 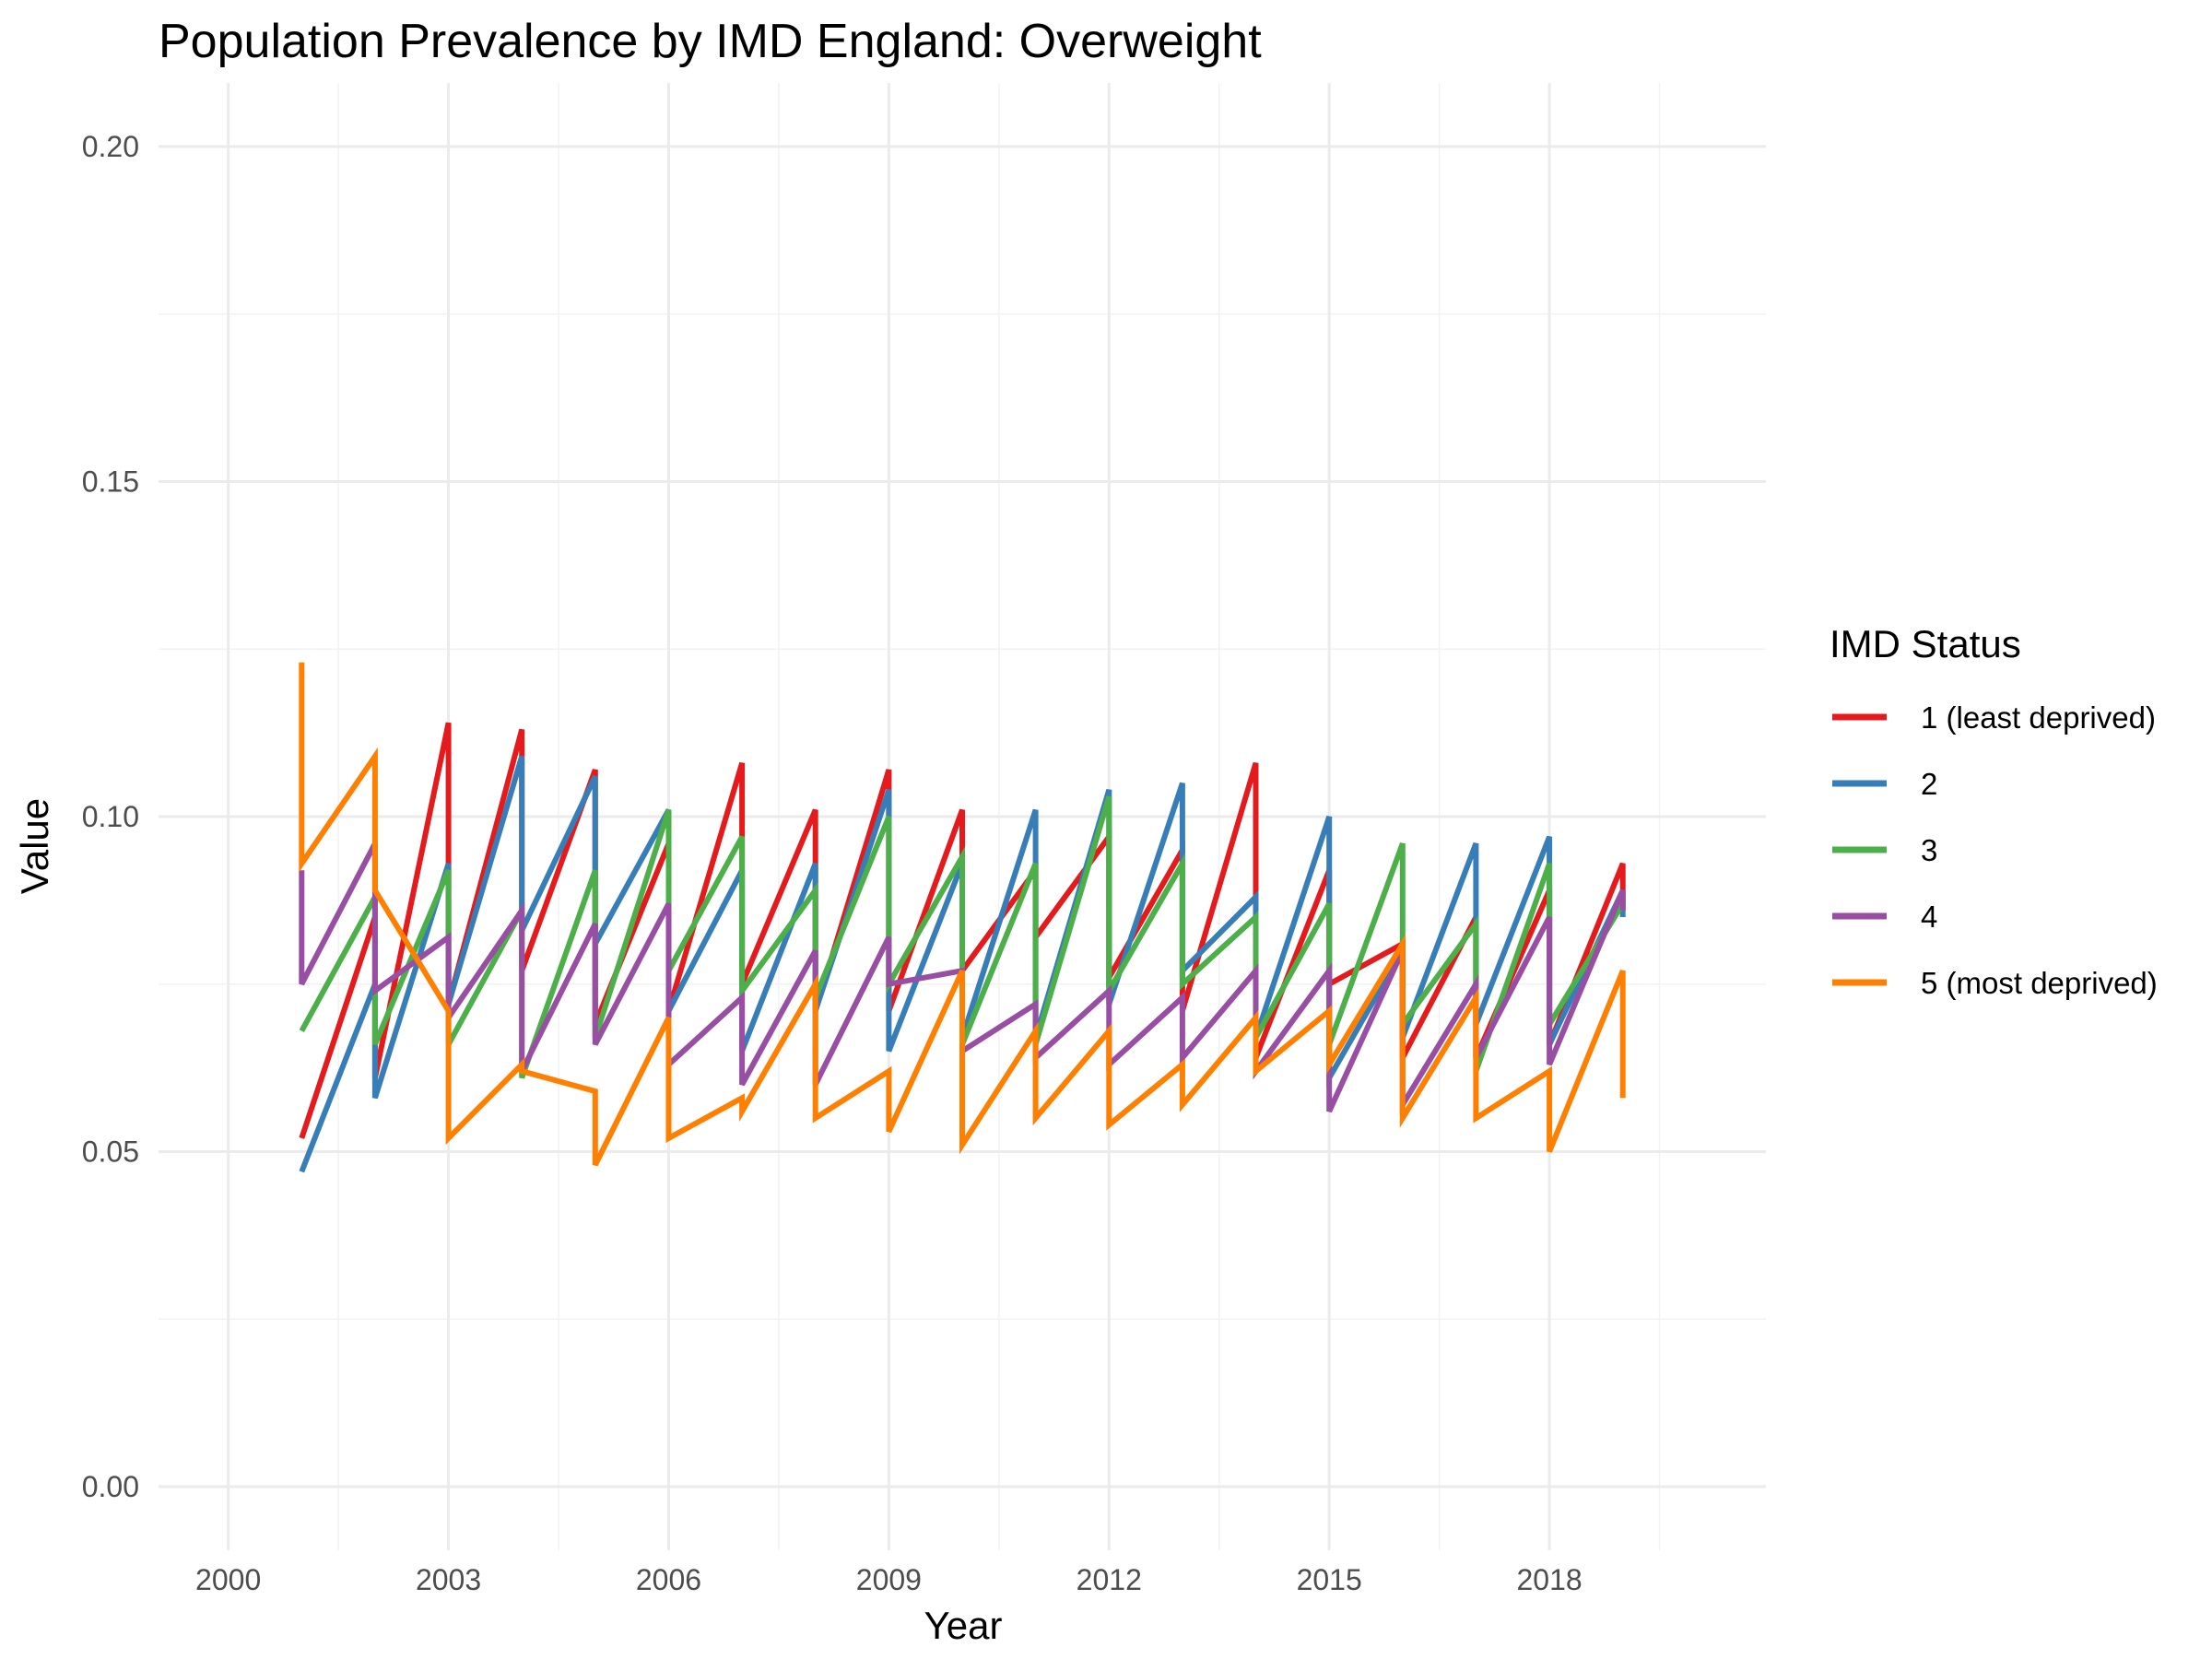 What do you see at coordinates (2039, 983) in the screenshot?
I see `legend-label-5: 5 (most deprived)` at bounding box center [2039, 983].